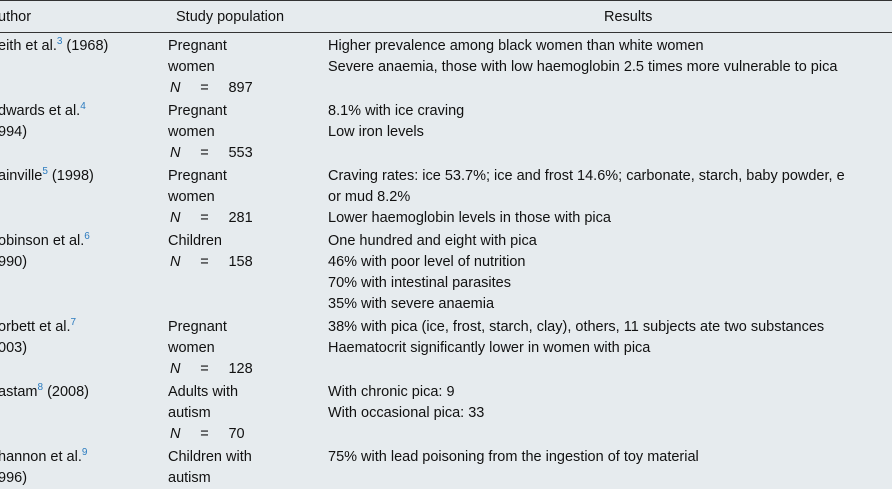 Image resolution: width=892 pixels, height=489 pixels. I want to click on population-cell: Pregnant women N = 897, so click(210, 67).